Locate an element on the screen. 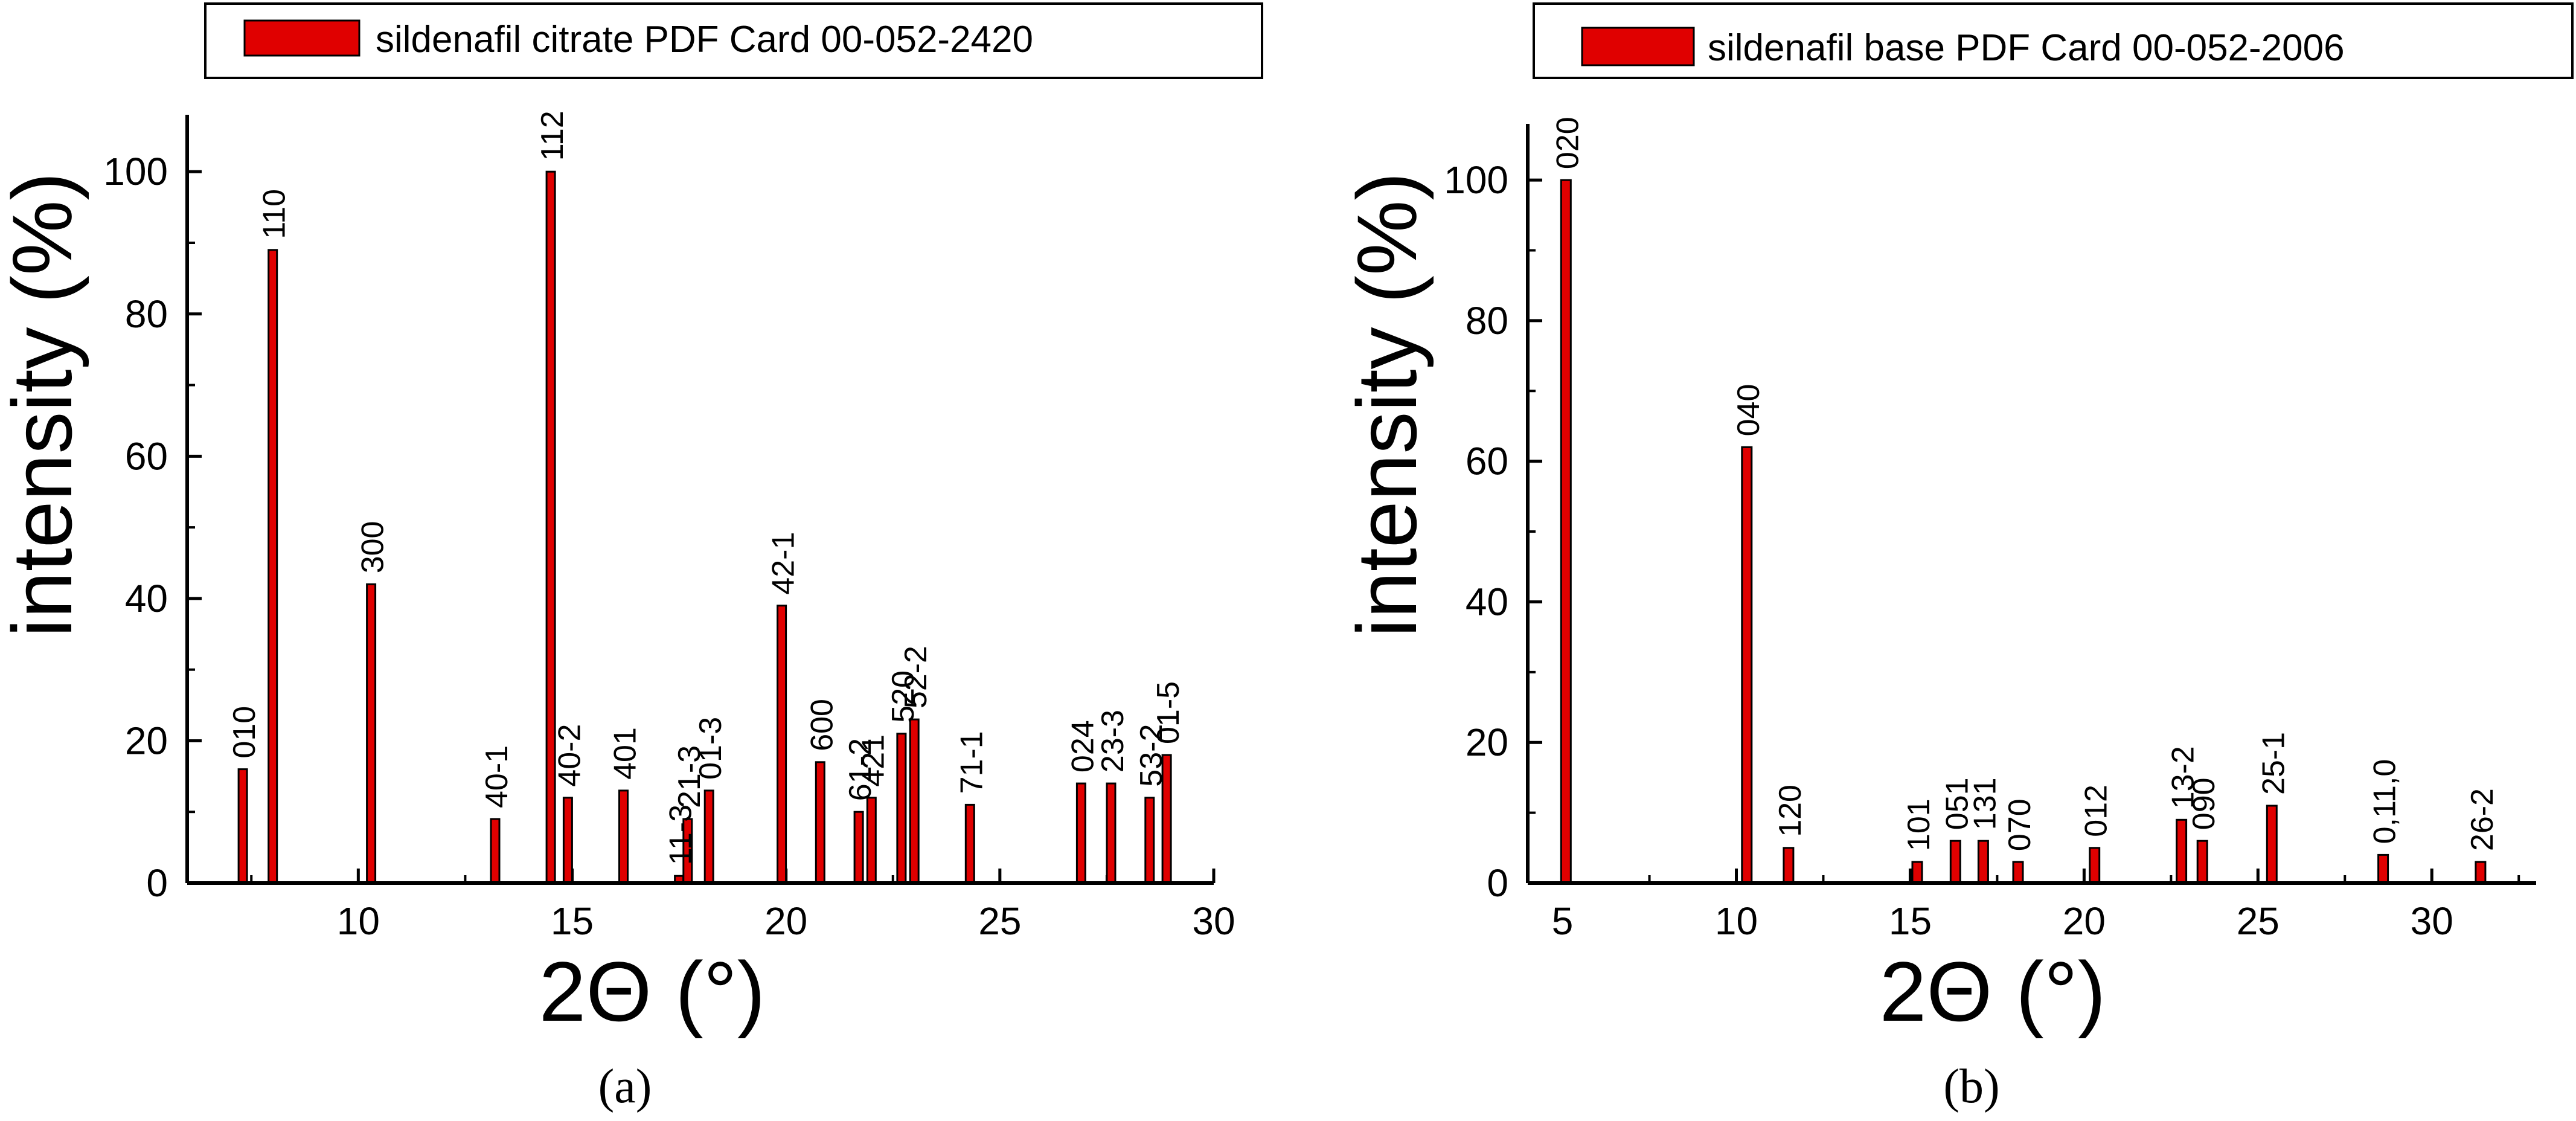  peak-label-b-7: 012 is located at coordinates (2096, 811).